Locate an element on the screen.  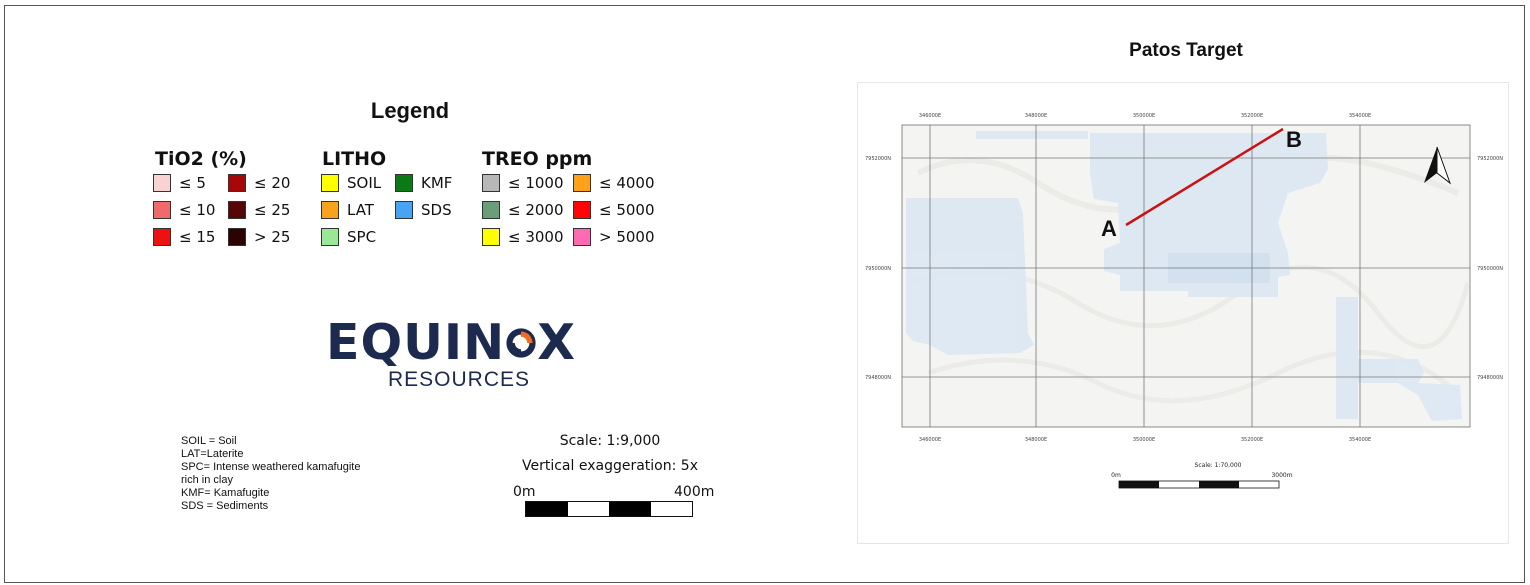
legend-label: ≤ 10 is located at coordinates (197, 210).